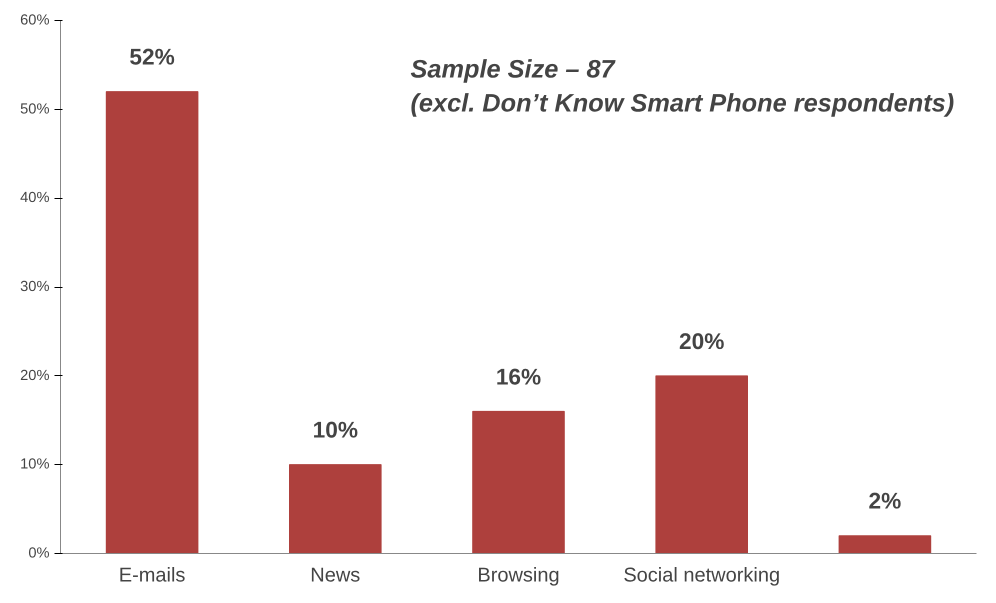  What do you see at coordinates (519, 376) in the screenshot?
I see `data-label: 16%` at bounding box center [519, 376].